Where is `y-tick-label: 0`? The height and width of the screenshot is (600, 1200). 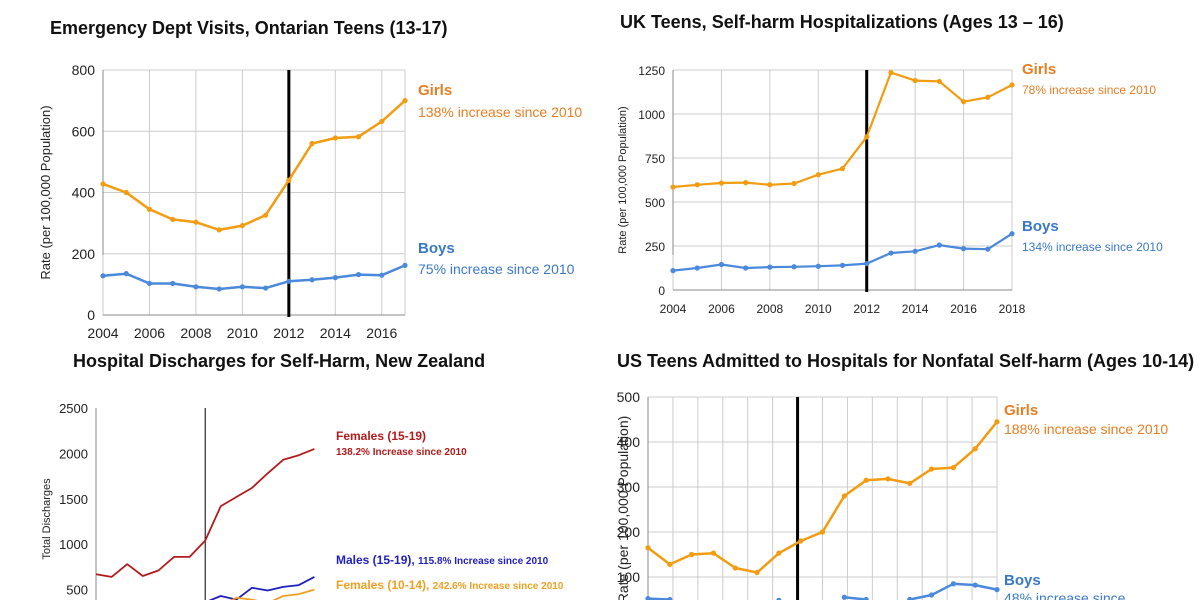
y-tick-label: 0 is located at coordinates (661, 291).